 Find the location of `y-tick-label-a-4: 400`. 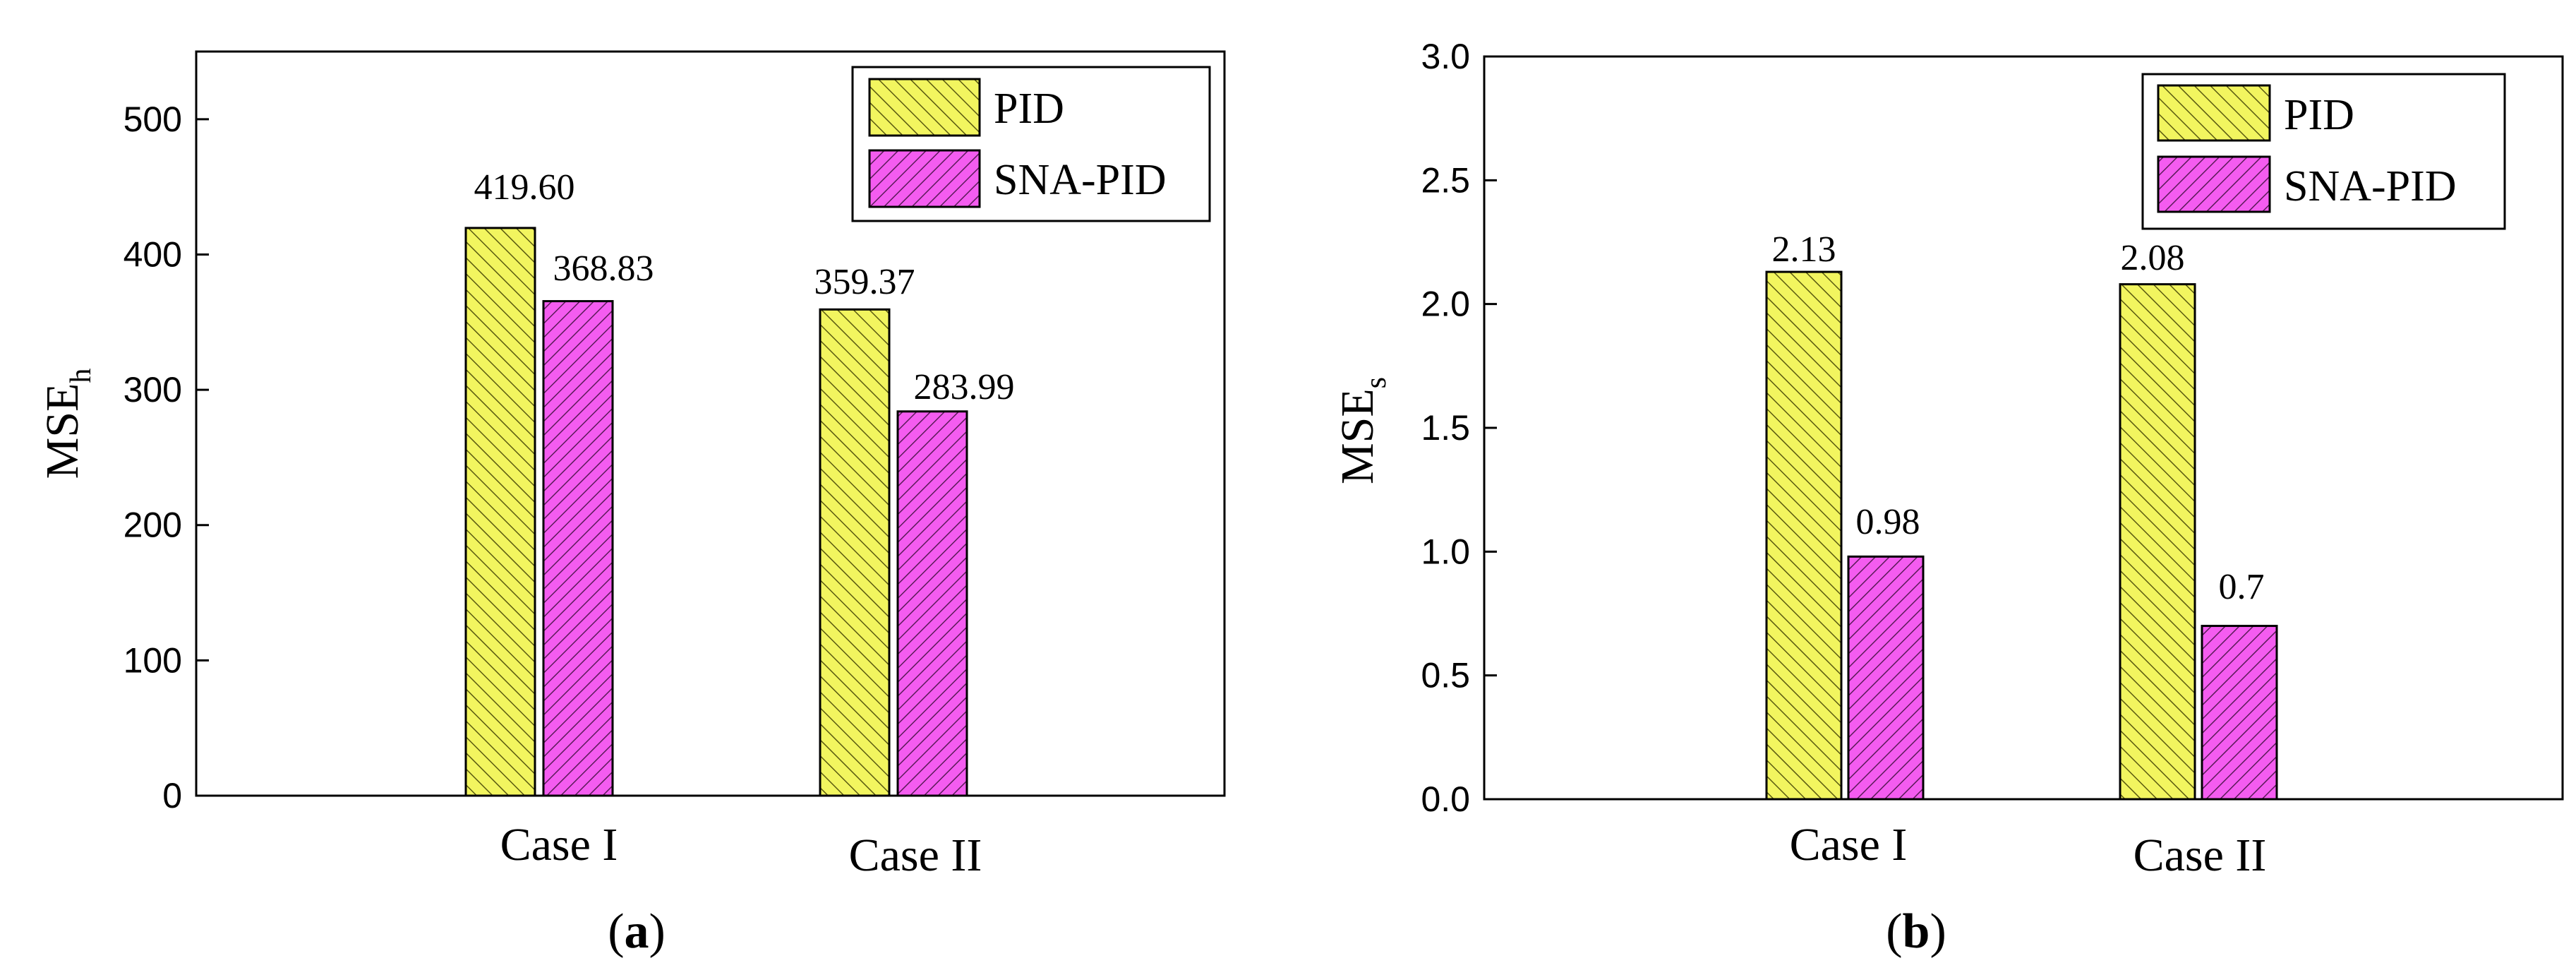

y-tick-label-a-4: 400 is located at coordinates (153, 254).